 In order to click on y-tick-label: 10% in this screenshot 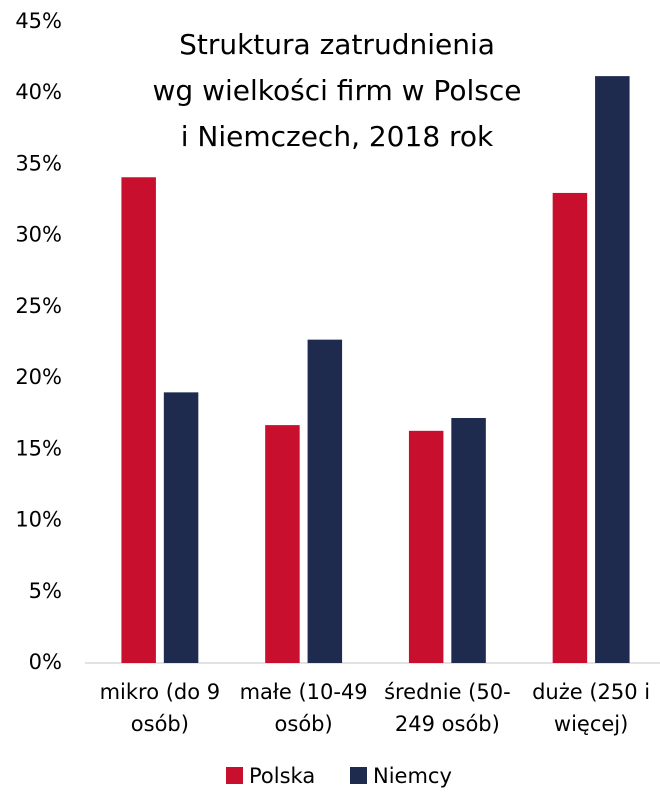, I will do `click(38, 520)`.